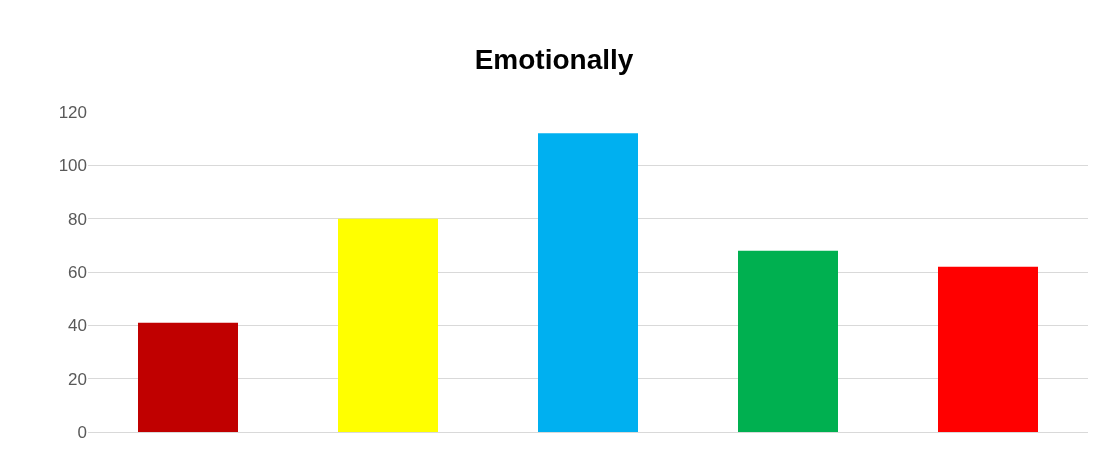  What do you see at coordinates (77, 272) in the screenshot?
I see `y-tick-label: 60` at bounding box center [77, 272].